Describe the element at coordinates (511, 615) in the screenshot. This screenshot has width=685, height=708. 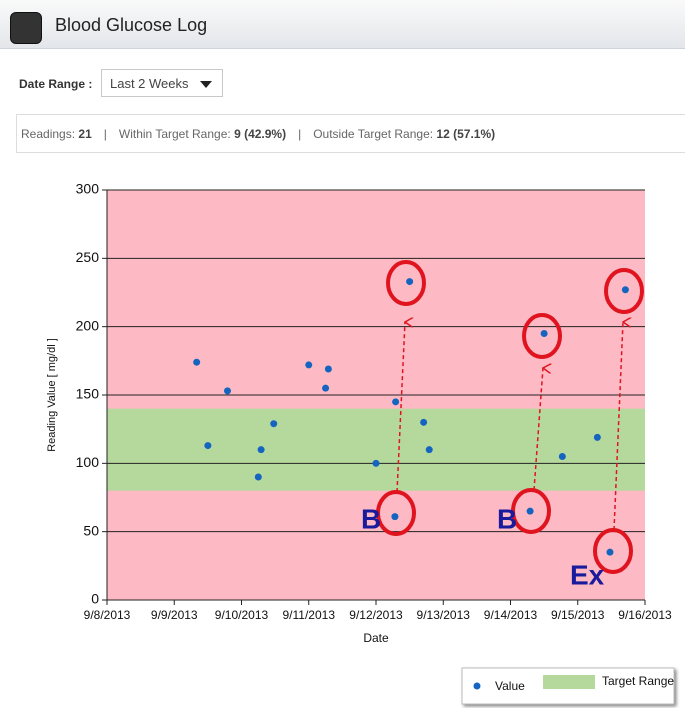
I see `x-tick-label: 9/14/2013` at that location.